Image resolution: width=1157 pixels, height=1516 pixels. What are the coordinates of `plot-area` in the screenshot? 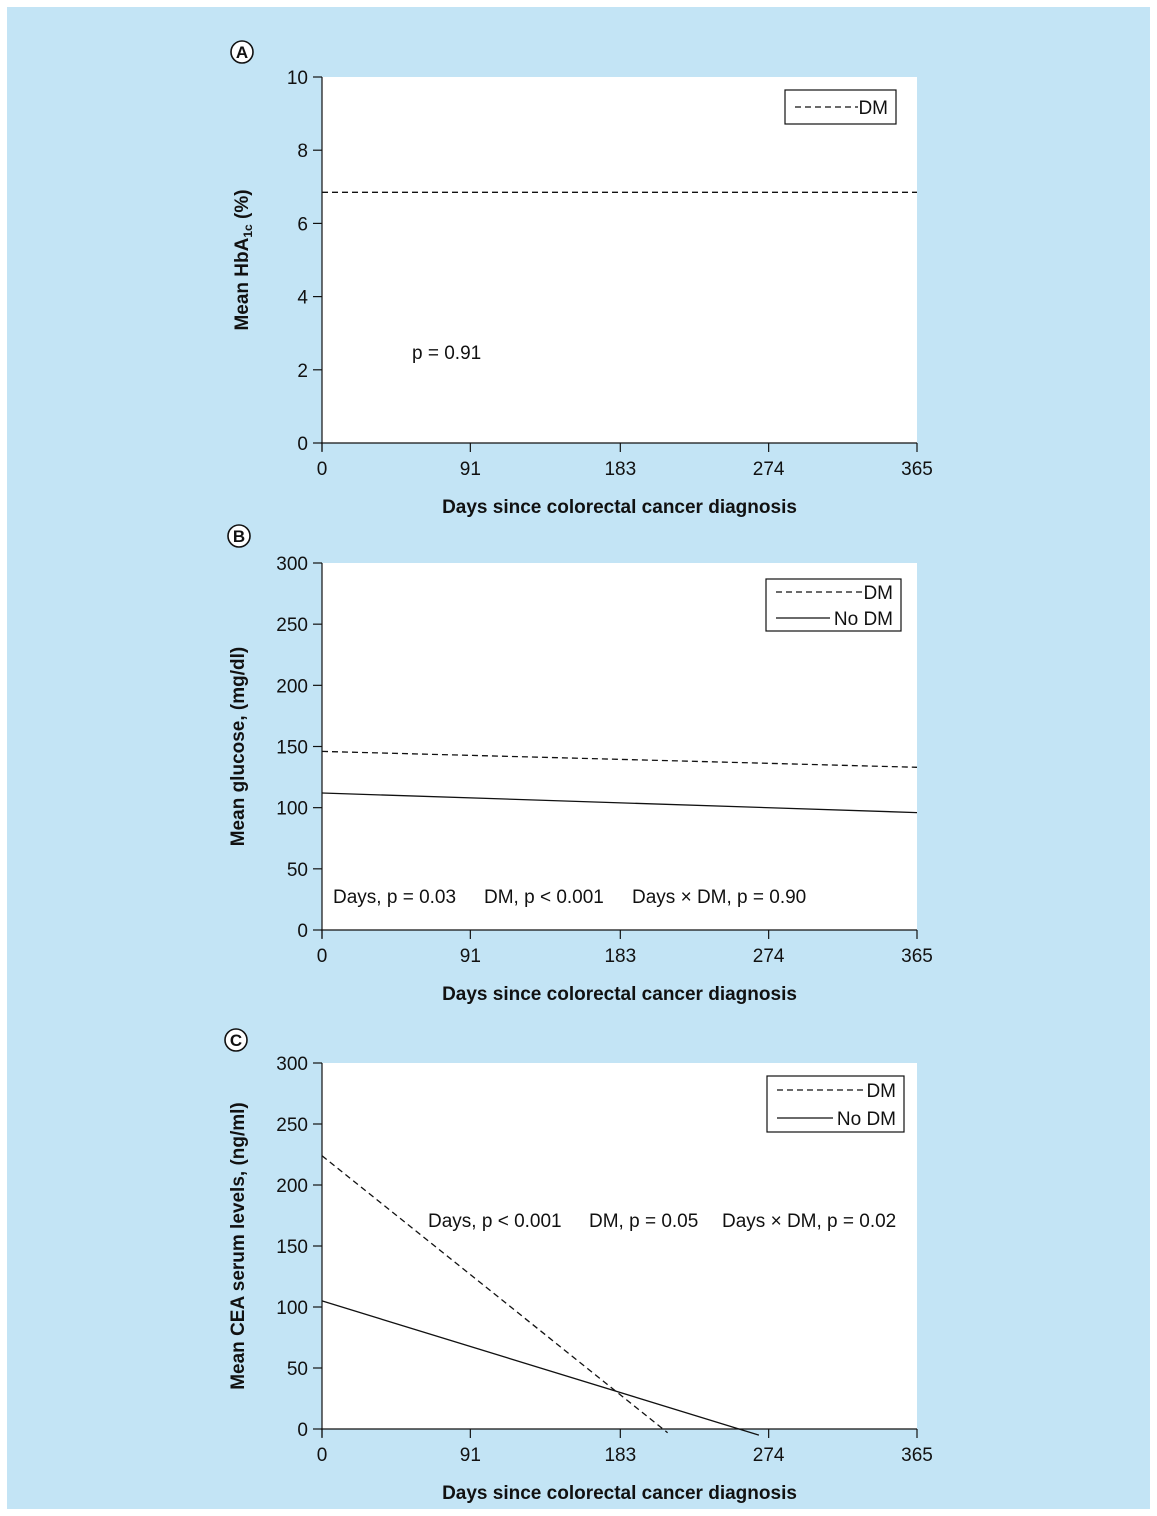 It's located at (619, 260).